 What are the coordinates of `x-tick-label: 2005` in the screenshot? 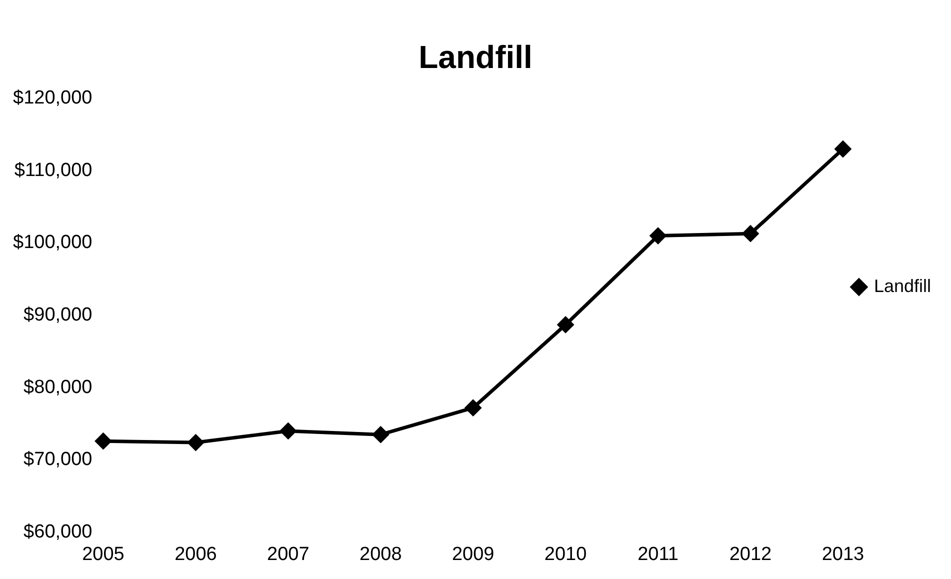 It's located at (103, 554).